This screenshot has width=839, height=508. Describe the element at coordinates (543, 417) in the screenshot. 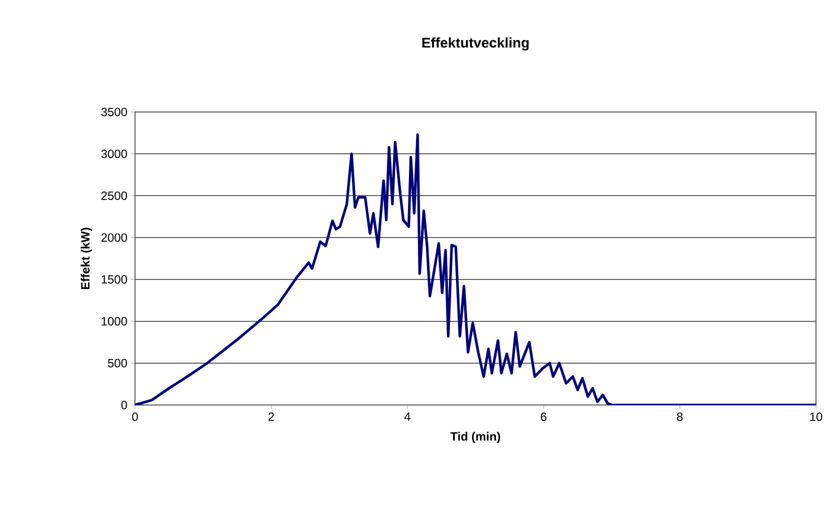

I see `x-tick-label: 6` at that location.